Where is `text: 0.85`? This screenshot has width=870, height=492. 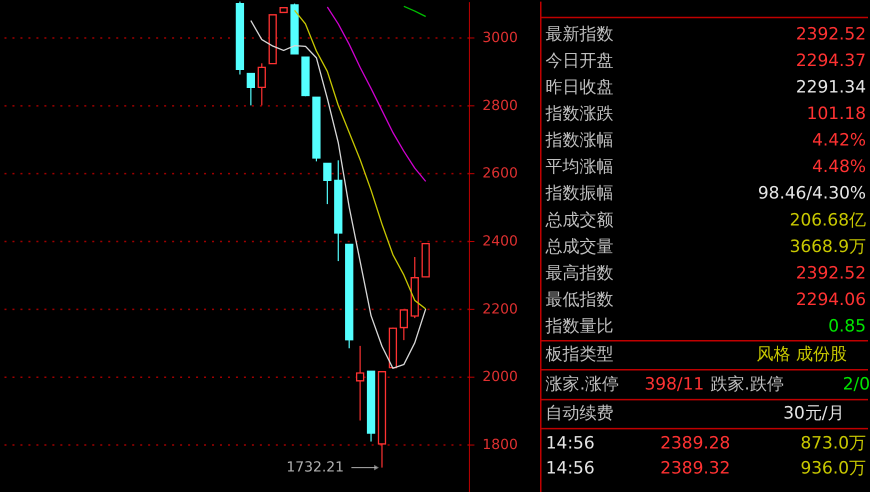 text: 0.85 is located at coordinates (847, 325).